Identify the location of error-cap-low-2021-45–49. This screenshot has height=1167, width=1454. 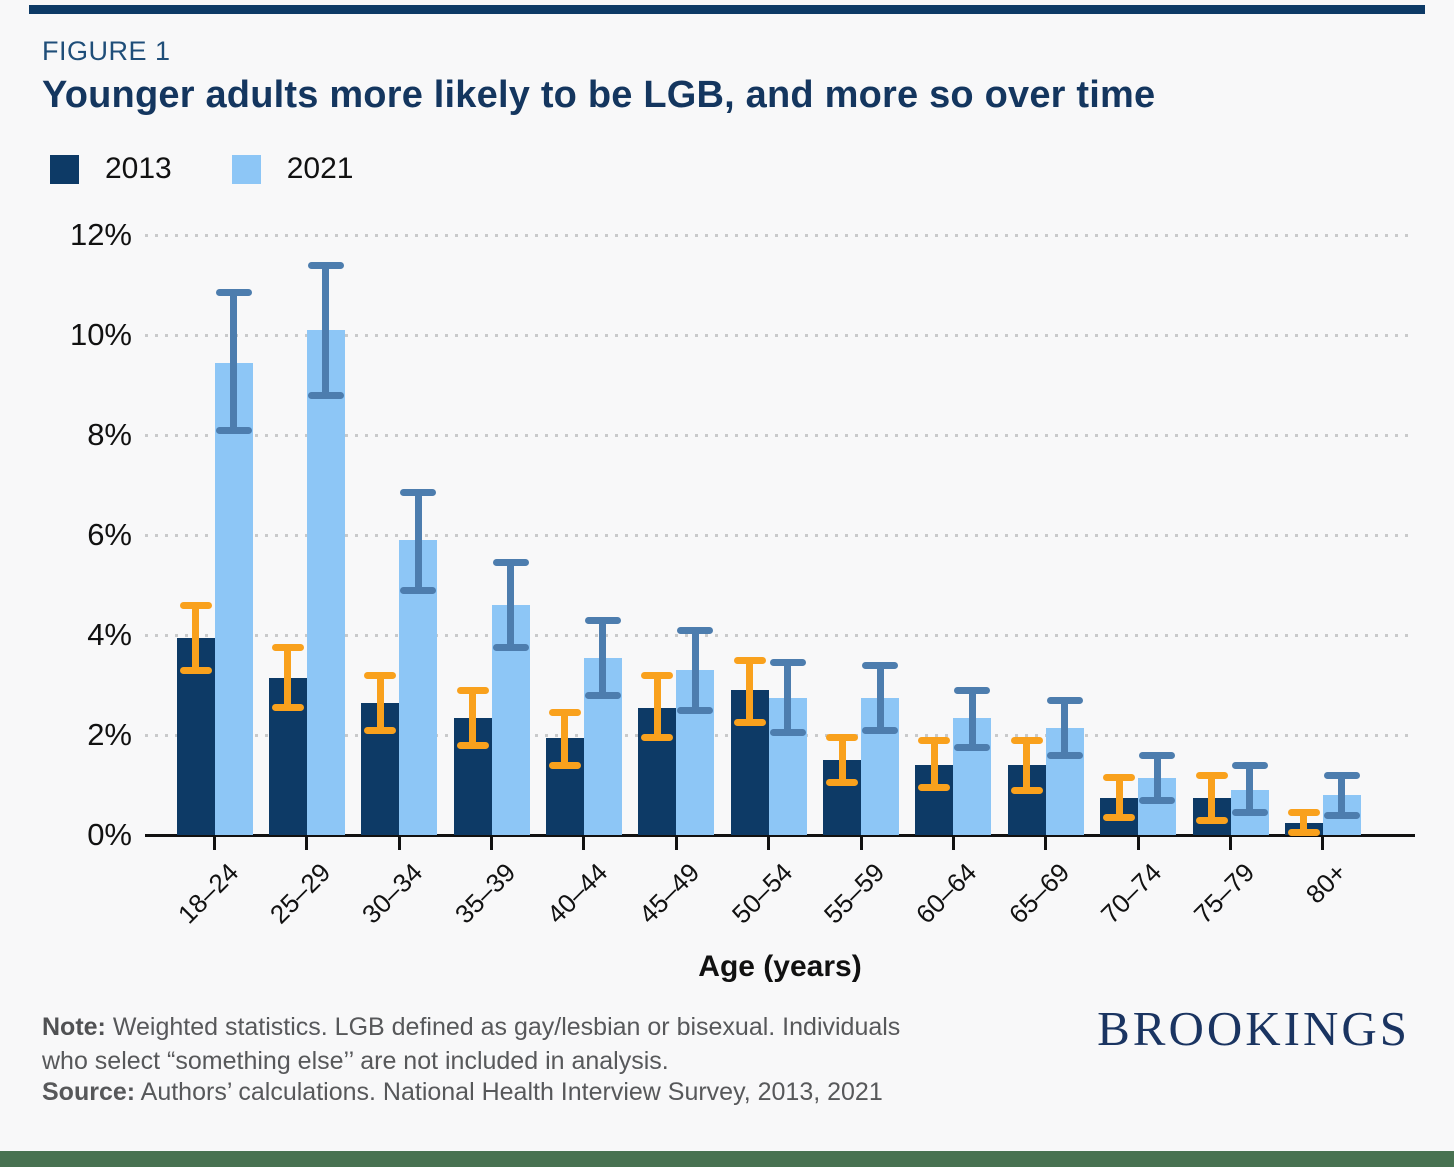
(695, 710).